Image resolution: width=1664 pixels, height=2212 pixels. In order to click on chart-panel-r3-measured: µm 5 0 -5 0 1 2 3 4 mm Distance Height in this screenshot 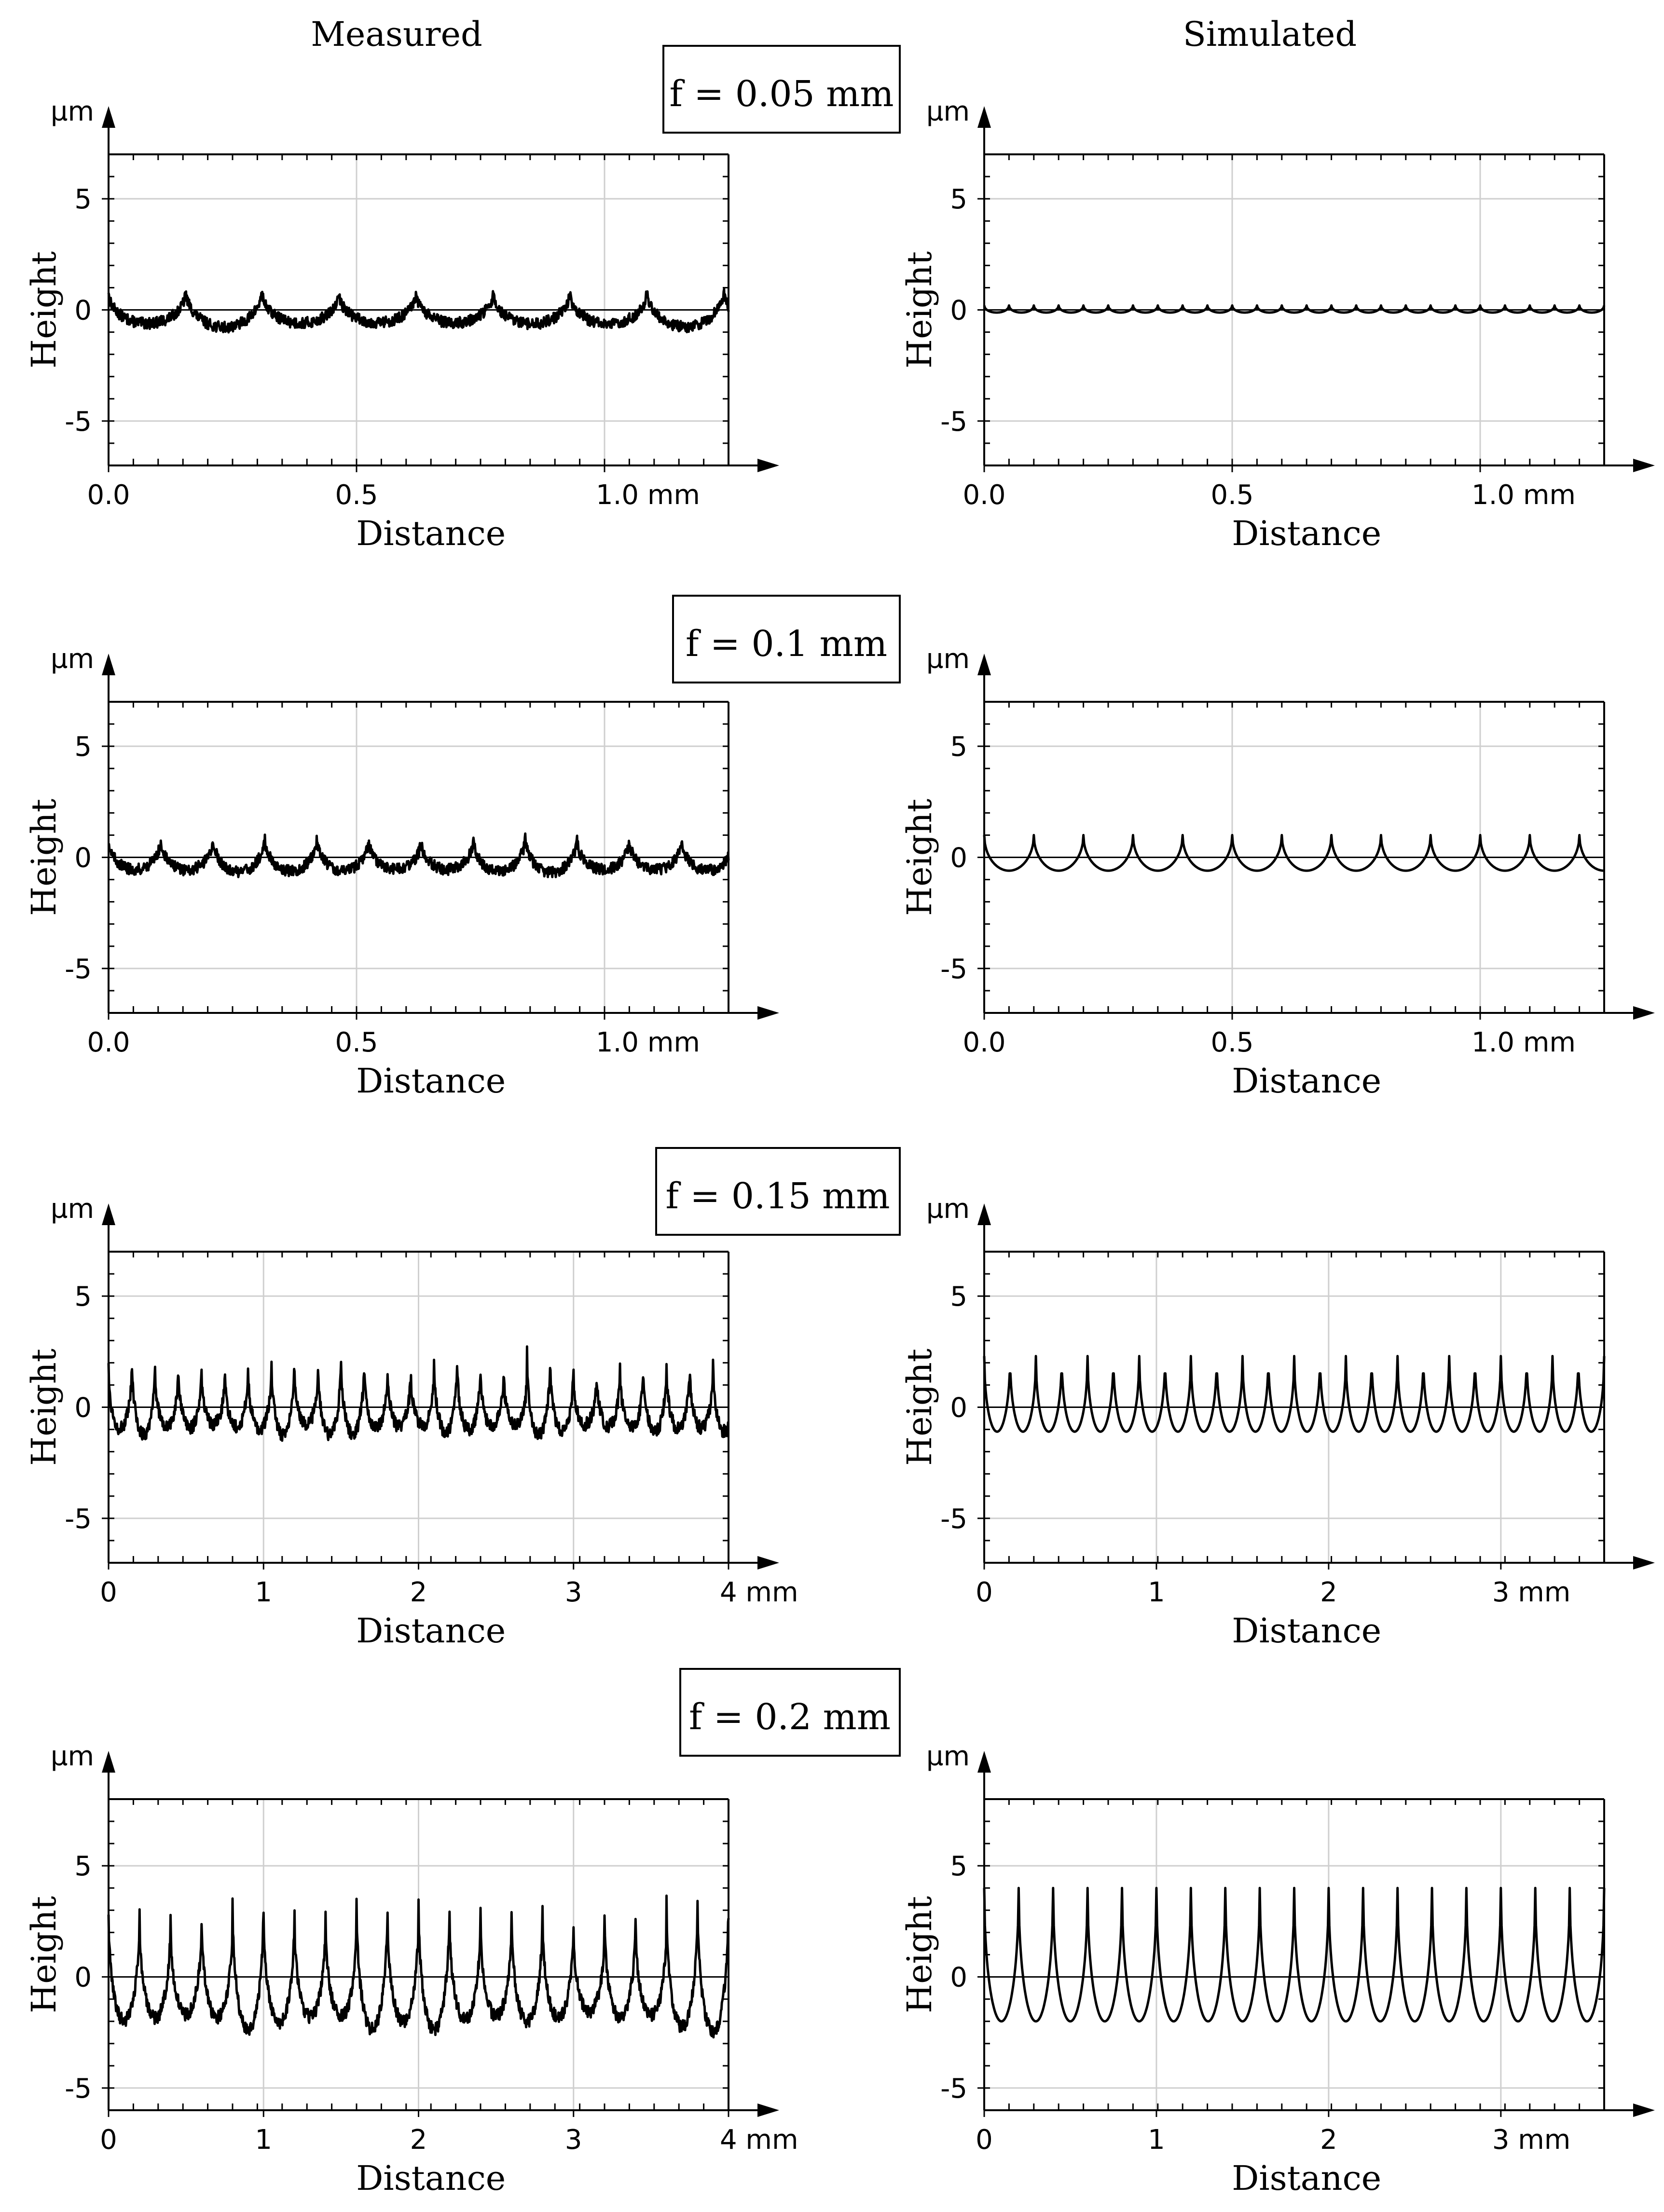, I will do `click(411, 1969)`.